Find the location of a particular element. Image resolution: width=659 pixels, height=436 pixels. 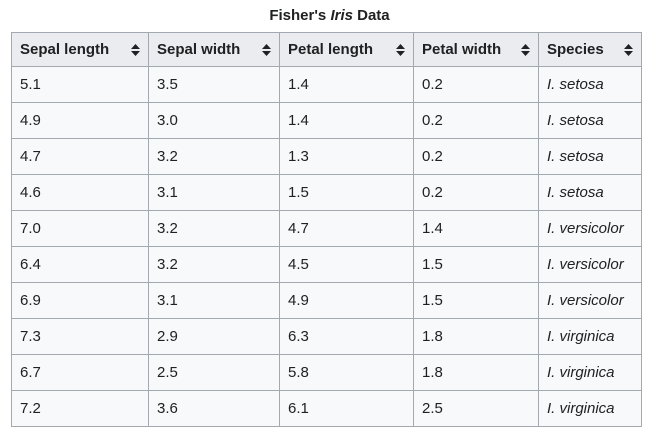

sepal-length-cell: 6.7 is located at coordinates (80, 372).